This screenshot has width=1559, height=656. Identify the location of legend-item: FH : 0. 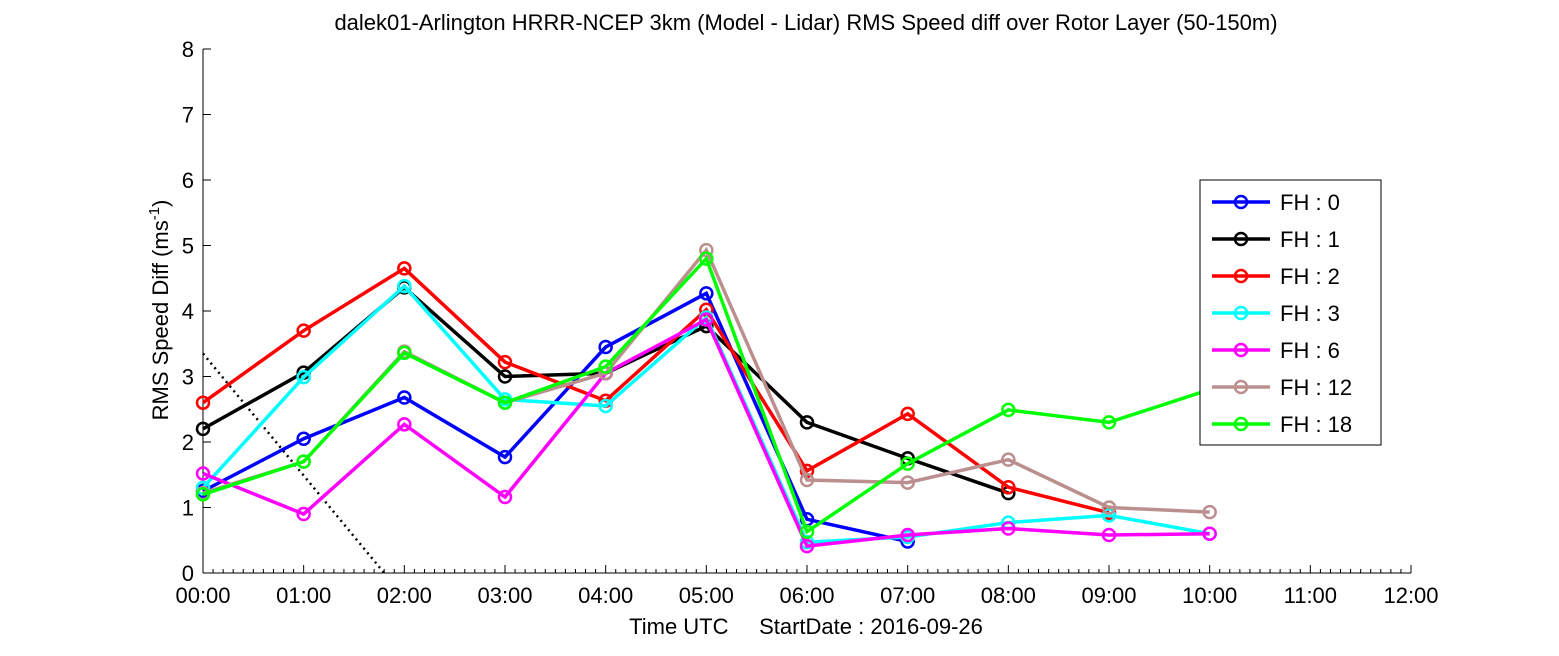
(1276, 202).